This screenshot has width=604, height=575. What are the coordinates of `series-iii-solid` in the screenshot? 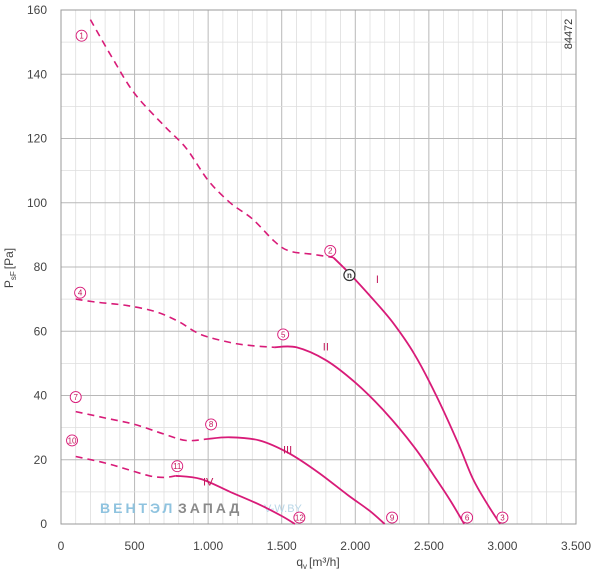 It's located at (297, 480).